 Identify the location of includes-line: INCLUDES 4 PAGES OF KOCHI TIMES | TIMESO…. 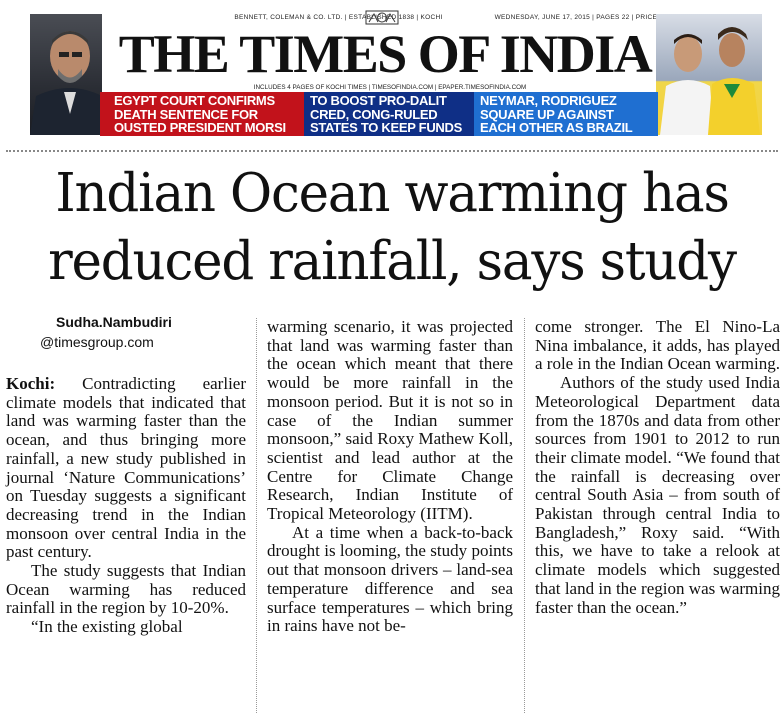
(390, 87).